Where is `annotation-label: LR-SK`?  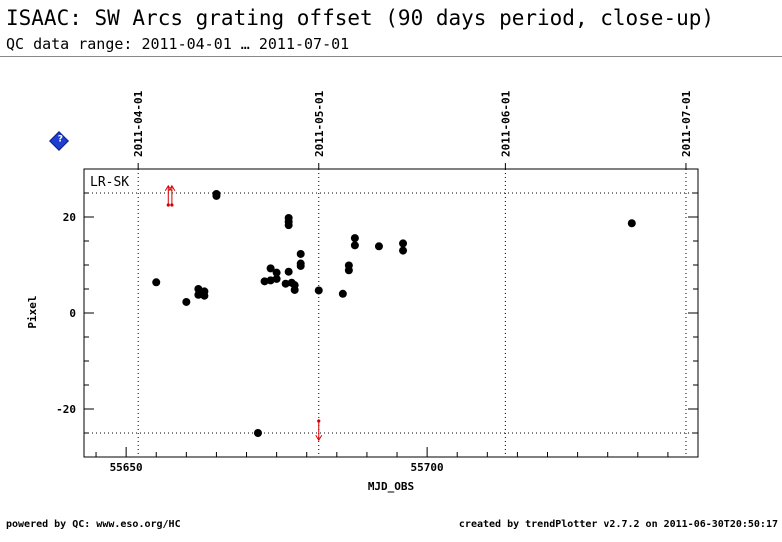
annotation-label: LR-SK is located at coordinates (109, 182).